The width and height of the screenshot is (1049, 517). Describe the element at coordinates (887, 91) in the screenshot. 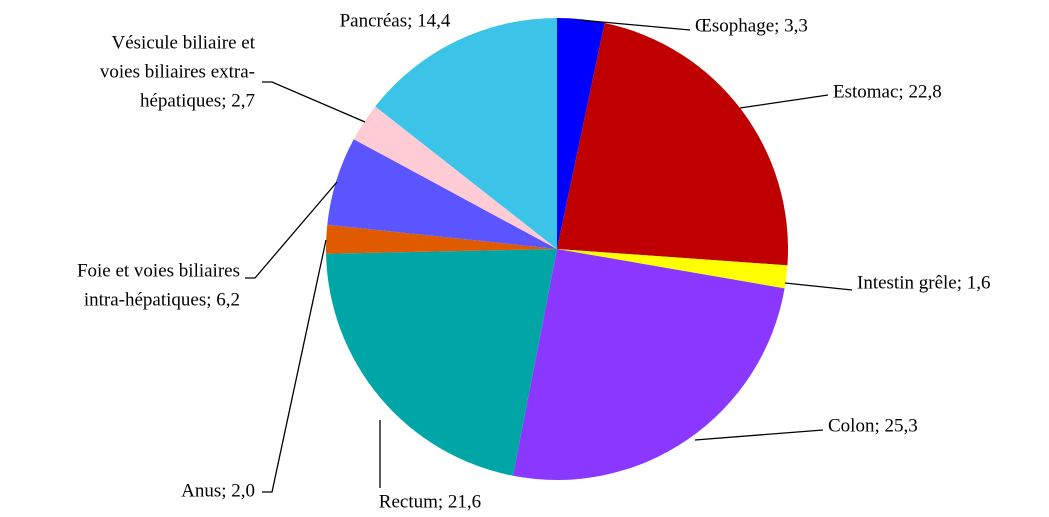

I see `data-label: Estomac; 22,8` at that location.